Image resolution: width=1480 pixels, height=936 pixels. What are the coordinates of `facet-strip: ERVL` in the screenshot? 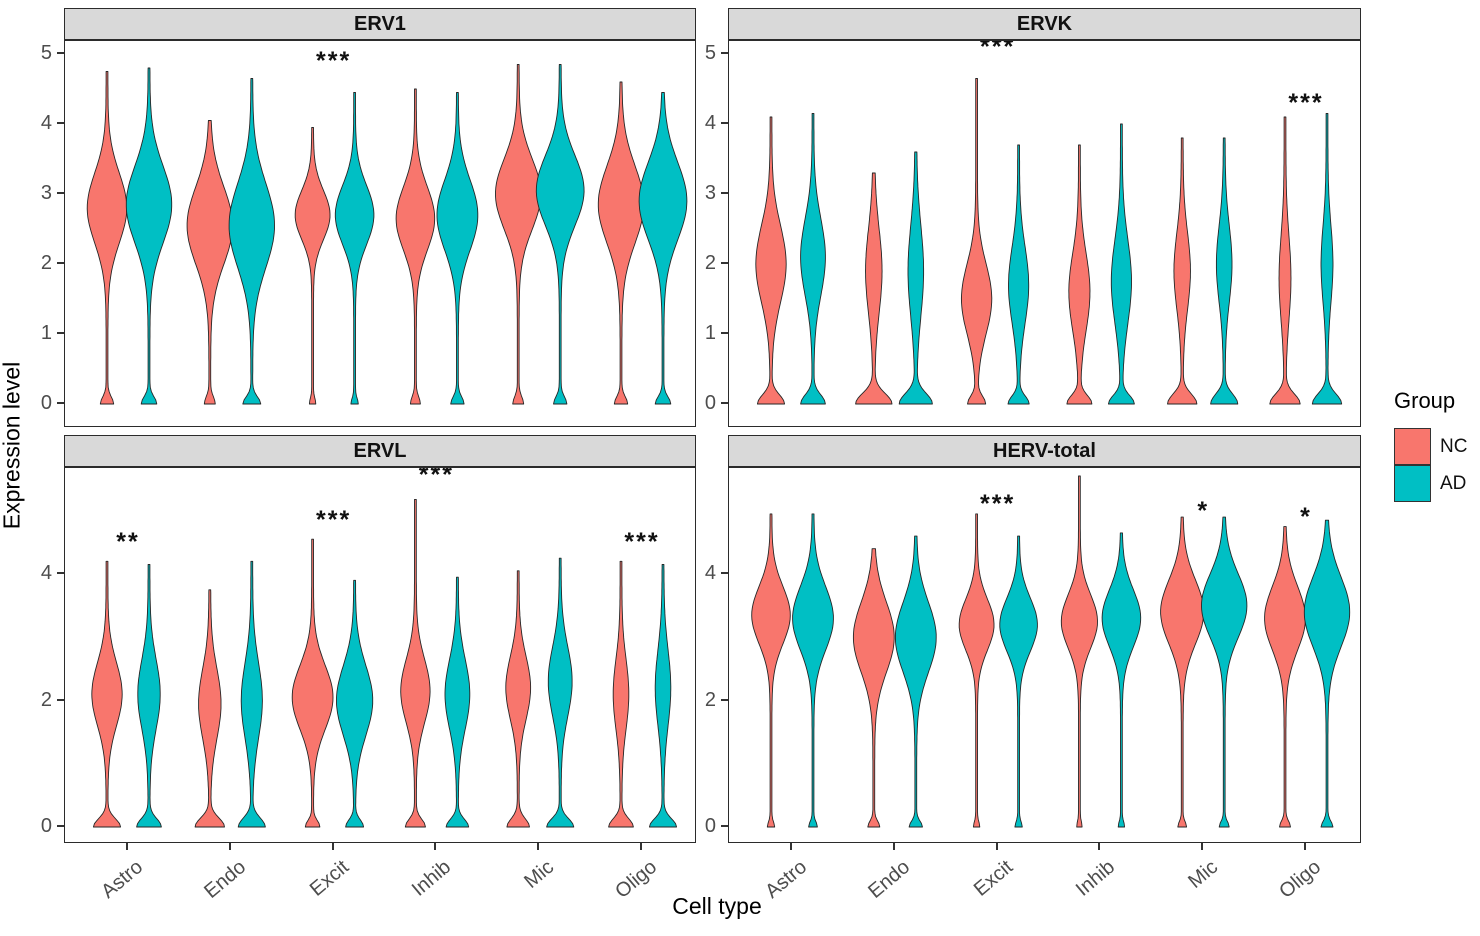 It's located at (380, 451).